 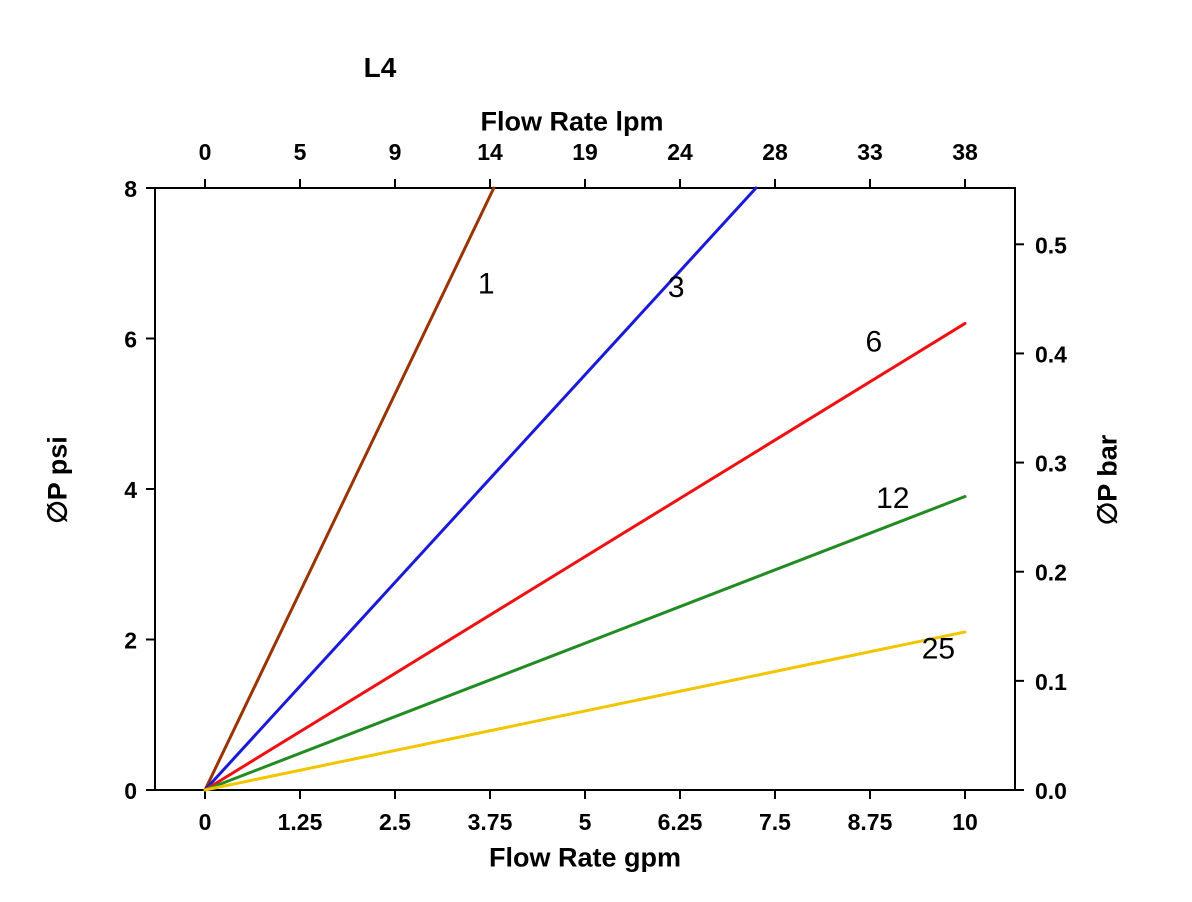 What do you see at coordinates (680, 822) in the screenshot?
I see `bottom-tick-label: 6.25` at bounding box center [680, 822].